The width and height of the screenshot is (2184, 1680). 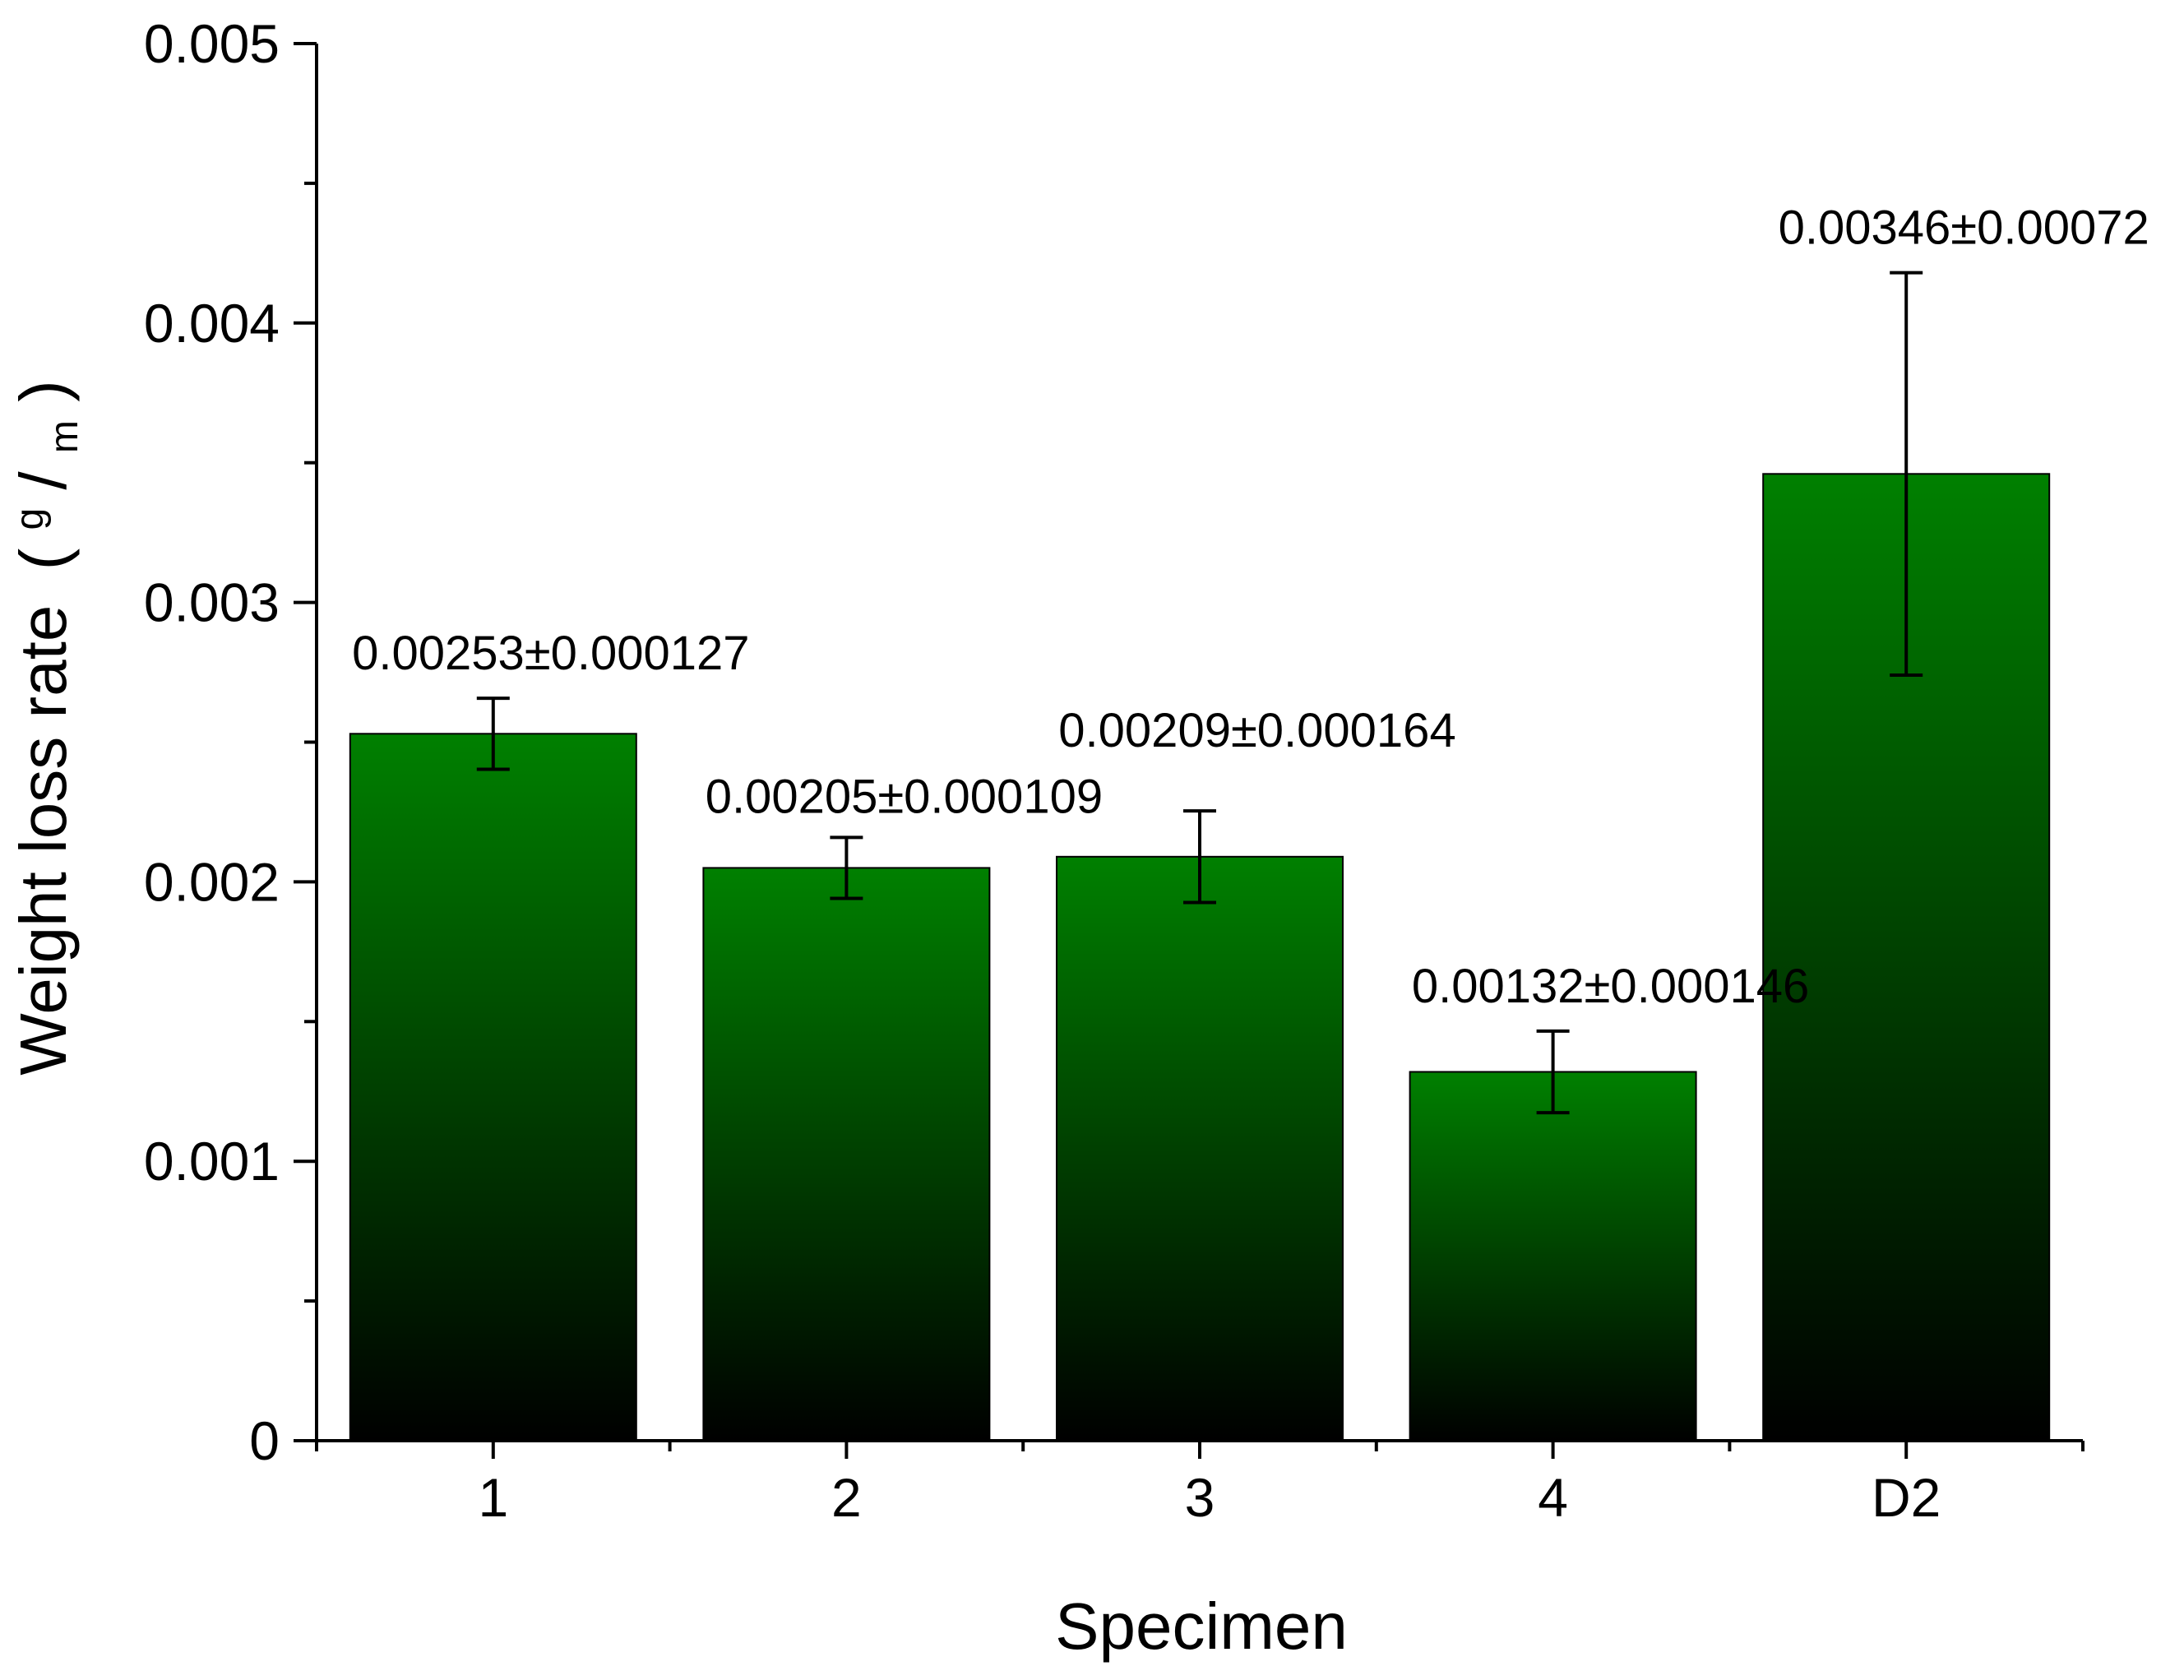 I want to click on x-tick-label-1: 1, so click(x=493, y=1497).